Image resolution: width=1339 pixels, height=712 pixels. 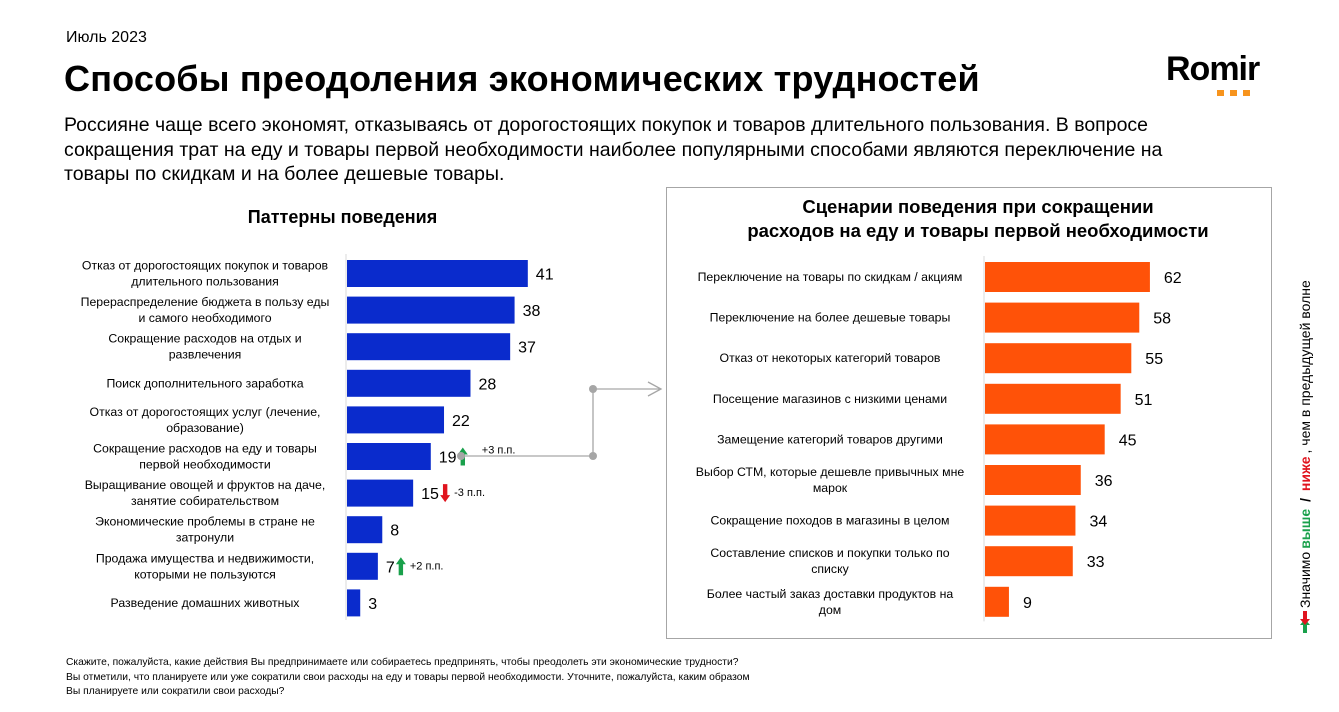 I want to click on change-label: -3 п.п., so click(x=469, y=493).